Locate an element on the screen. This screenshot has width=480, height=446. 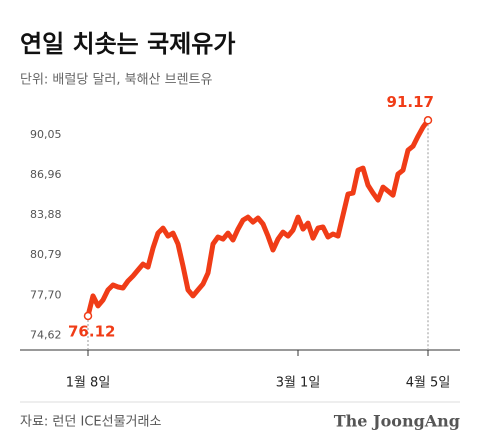
y-tick-label: 86,96 is located at coordinates (46, 174).